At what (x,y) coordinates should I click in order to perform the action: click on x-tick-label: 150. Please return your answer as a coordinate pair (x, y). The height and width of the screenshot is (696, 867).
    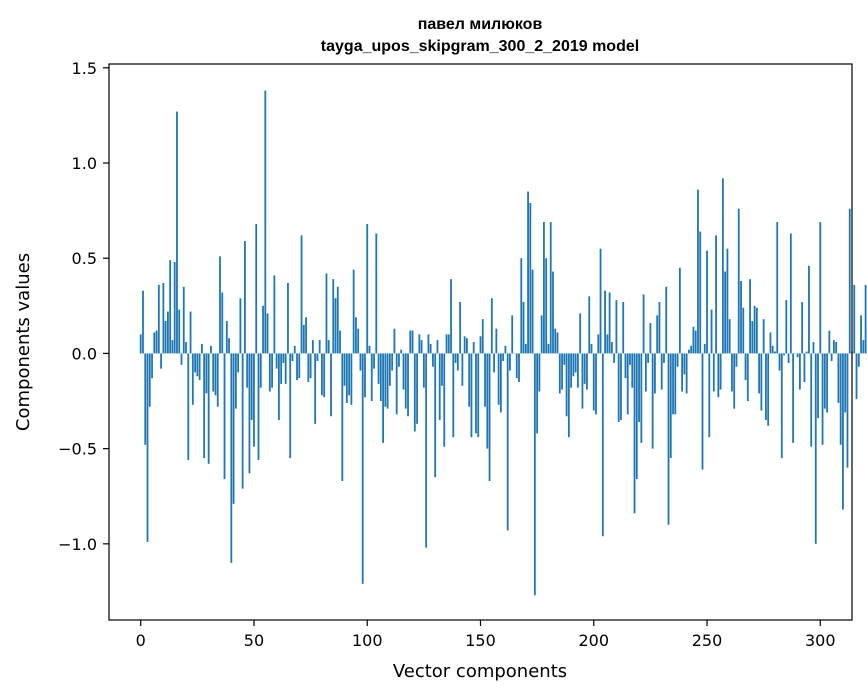
    Looking at the image, I should click on (480, 640).